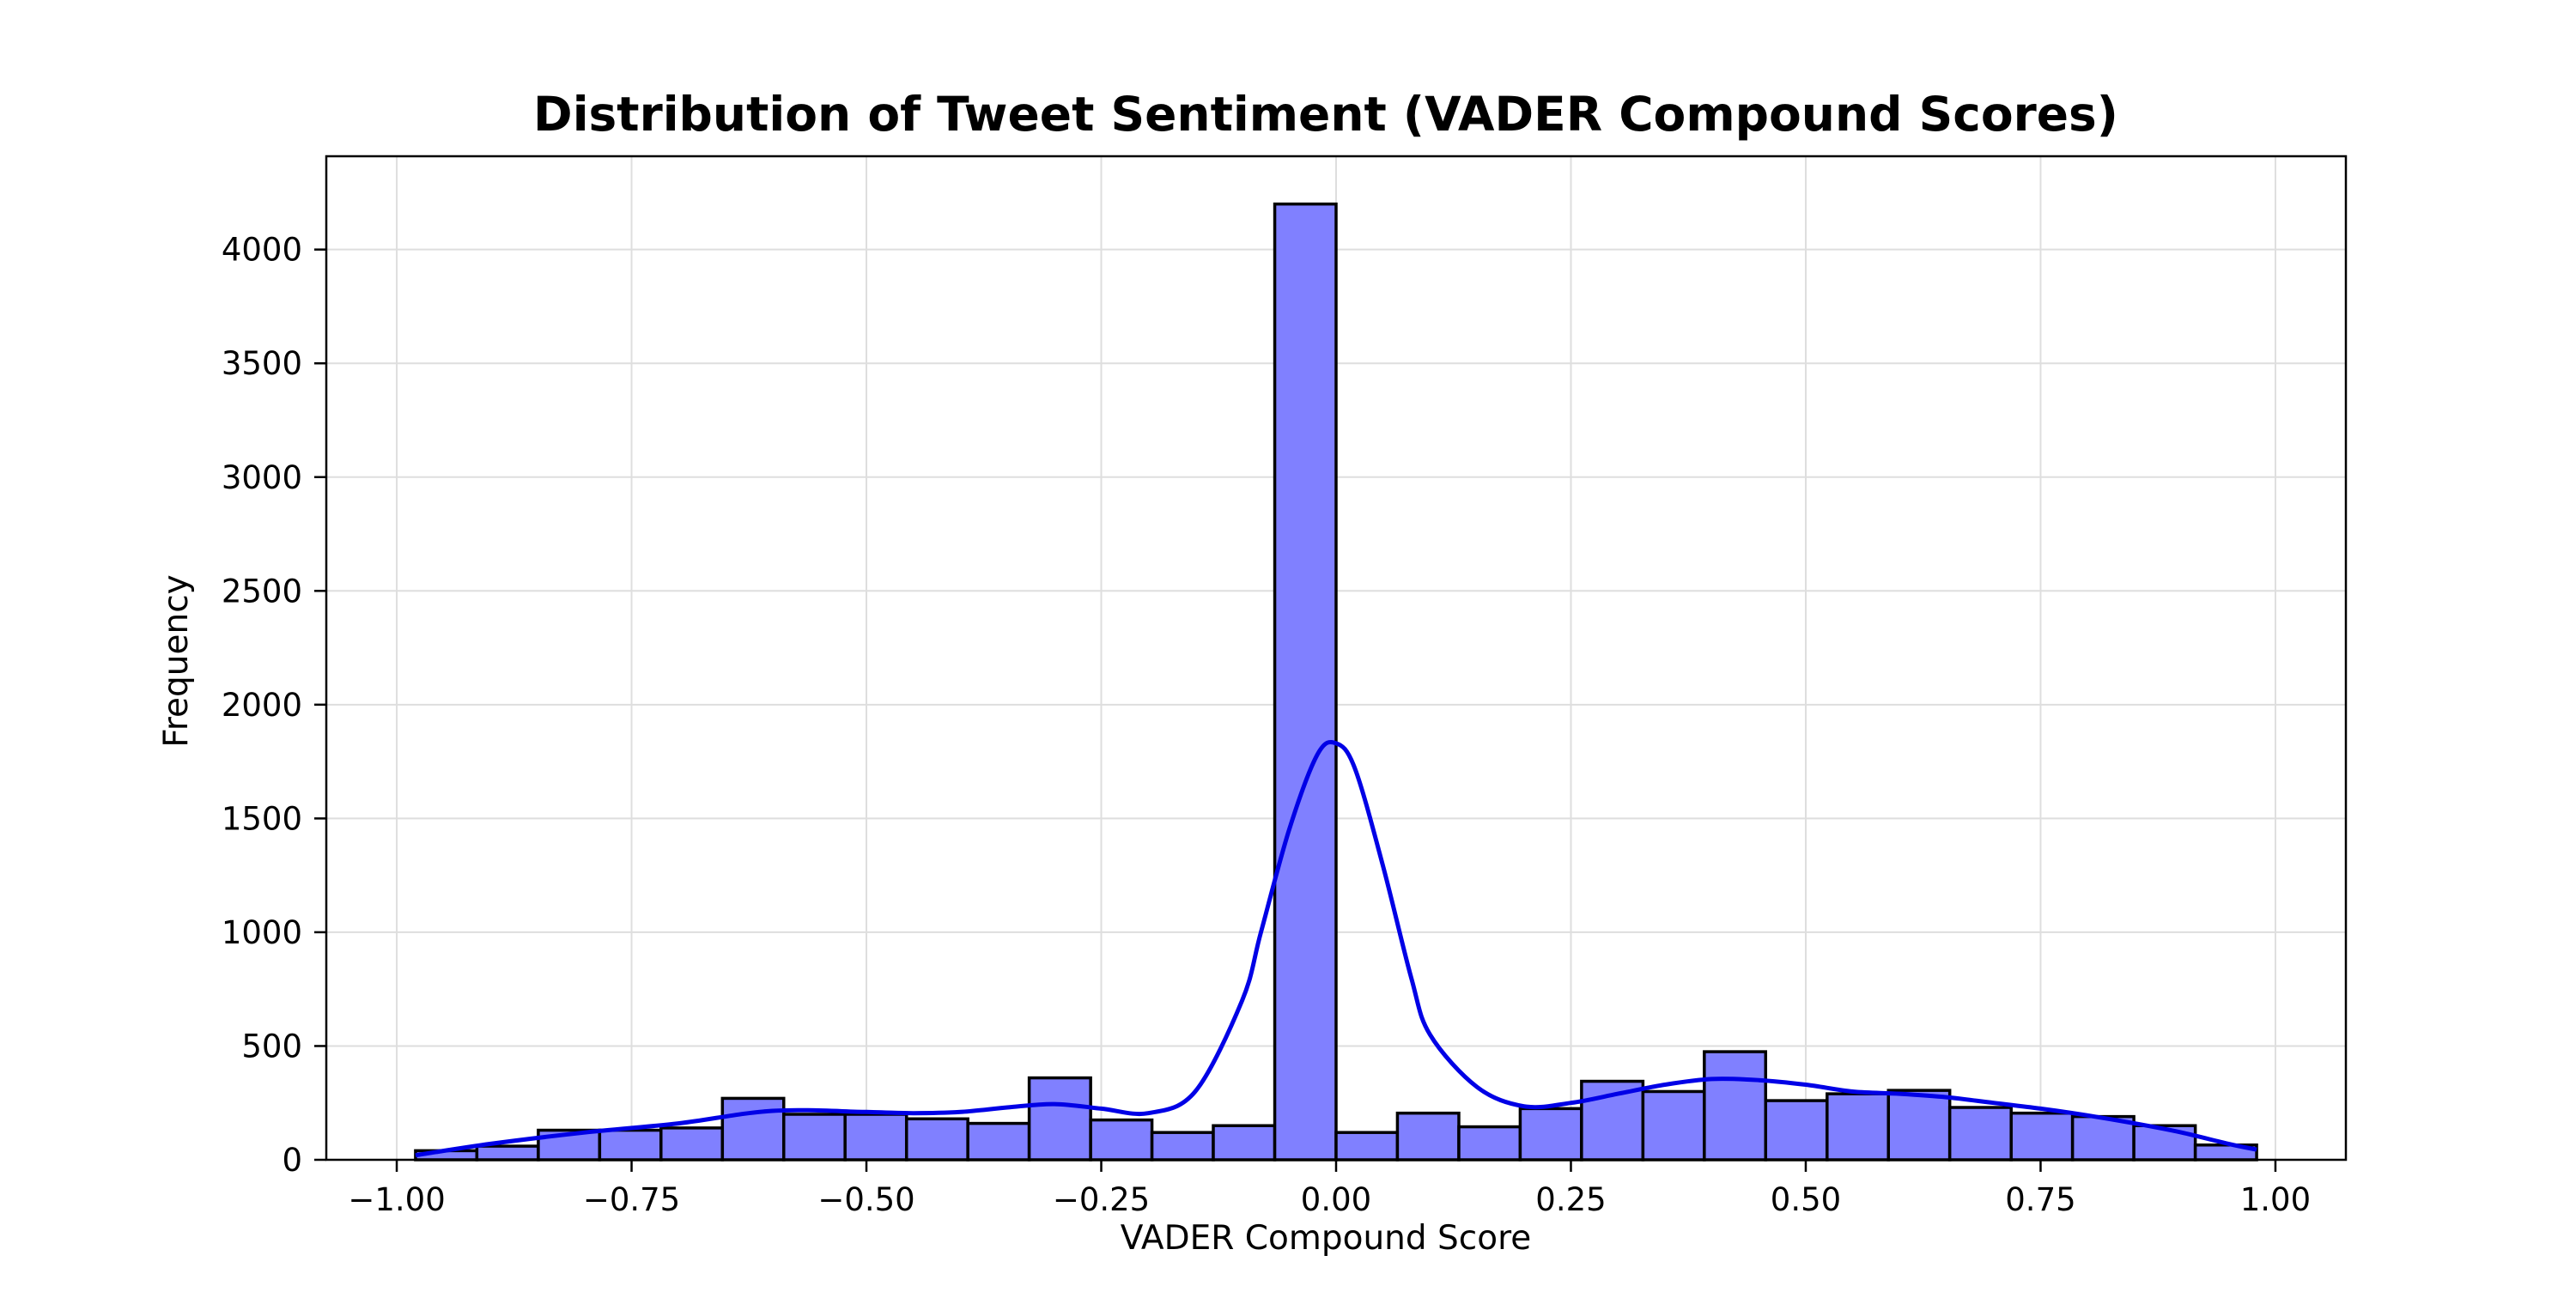  What do you see at coordinates (262, 705) in the screenshot?
I see `y-tick-label: 2000` at bounding box center [262, 705].